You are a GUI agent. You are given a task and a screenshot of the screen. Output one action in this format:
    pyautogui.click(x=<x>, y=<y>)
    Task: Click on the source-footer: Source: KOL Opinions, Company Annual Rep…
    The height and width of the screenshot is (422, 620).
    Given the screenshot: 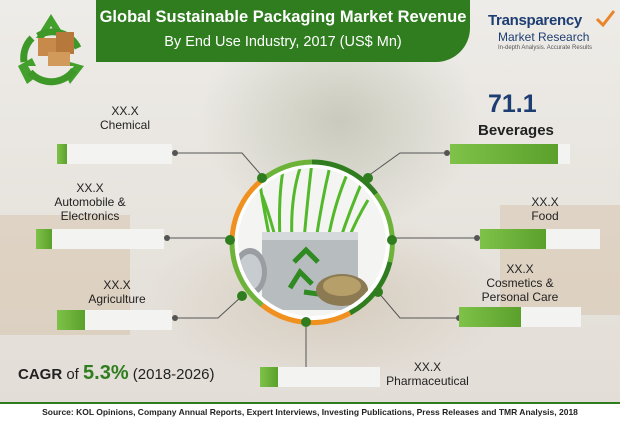 What is the action you would take?
    pyautogui.click(x=310, y=412)
    